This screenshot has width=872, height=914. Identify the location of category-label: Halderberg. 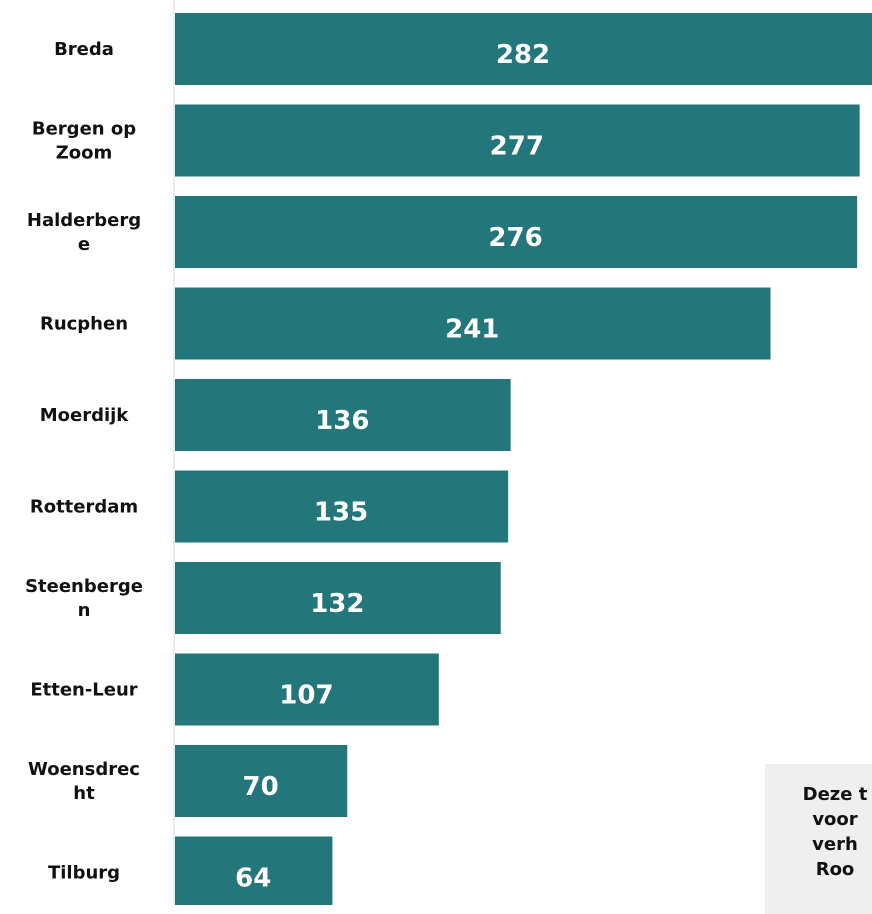
(84, 220).